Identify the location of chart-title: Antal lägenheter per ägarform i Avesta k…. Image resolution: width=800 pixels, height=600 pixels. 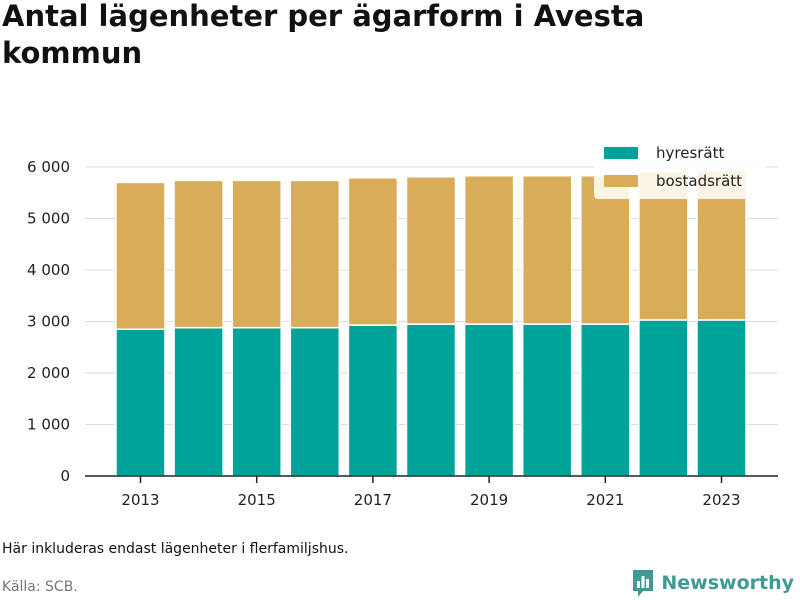
(323, 35).